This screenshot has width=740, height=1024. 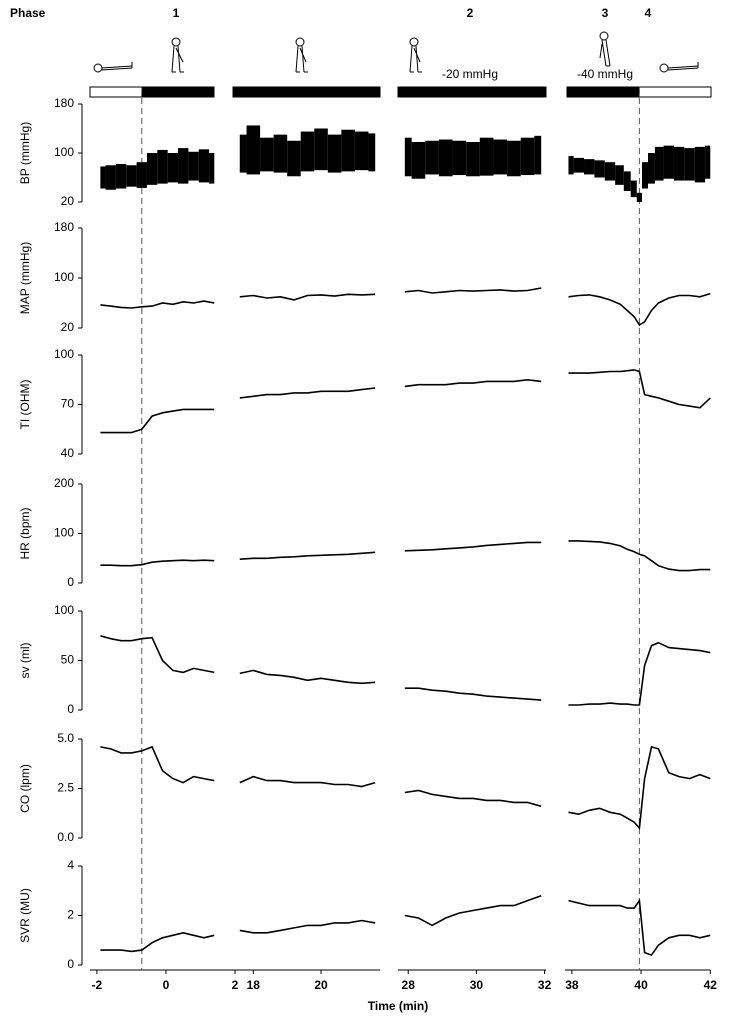 I want to click on y-tick-label: 4, so click(x=70, y=865).